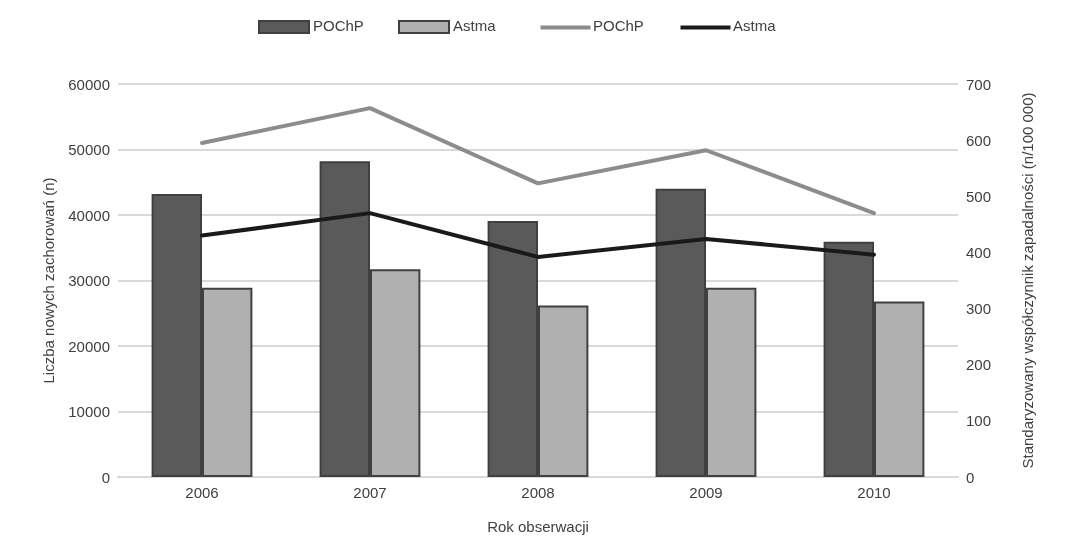 Image resolution: width=1078 pixels, height=551 pixels. What do you see at coordinates (89, 149) in the screenshot?
I see `y-tick-label: 50000` at bounding box center [89, 149].